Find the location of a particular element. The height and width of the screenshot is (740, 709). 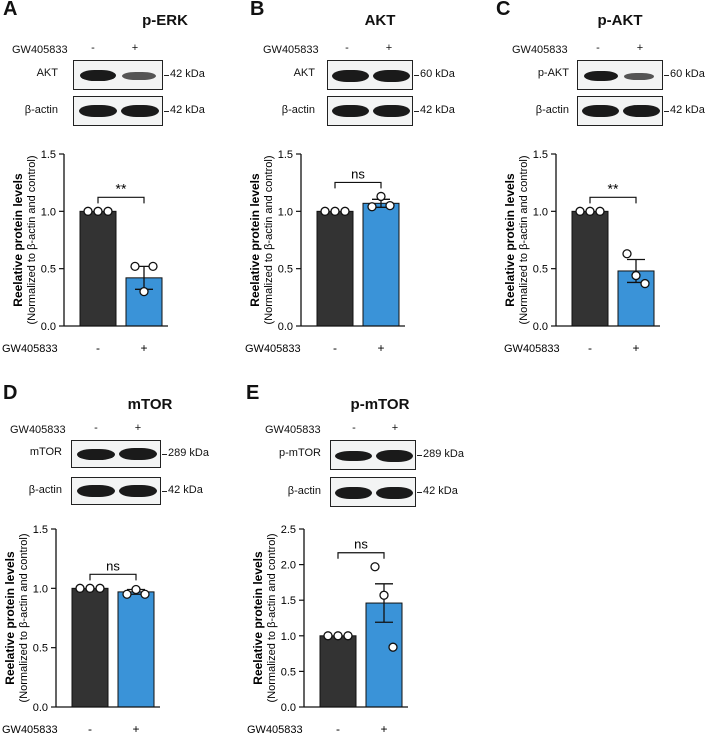

panel-letter: A is located at coordinates (10, 10).